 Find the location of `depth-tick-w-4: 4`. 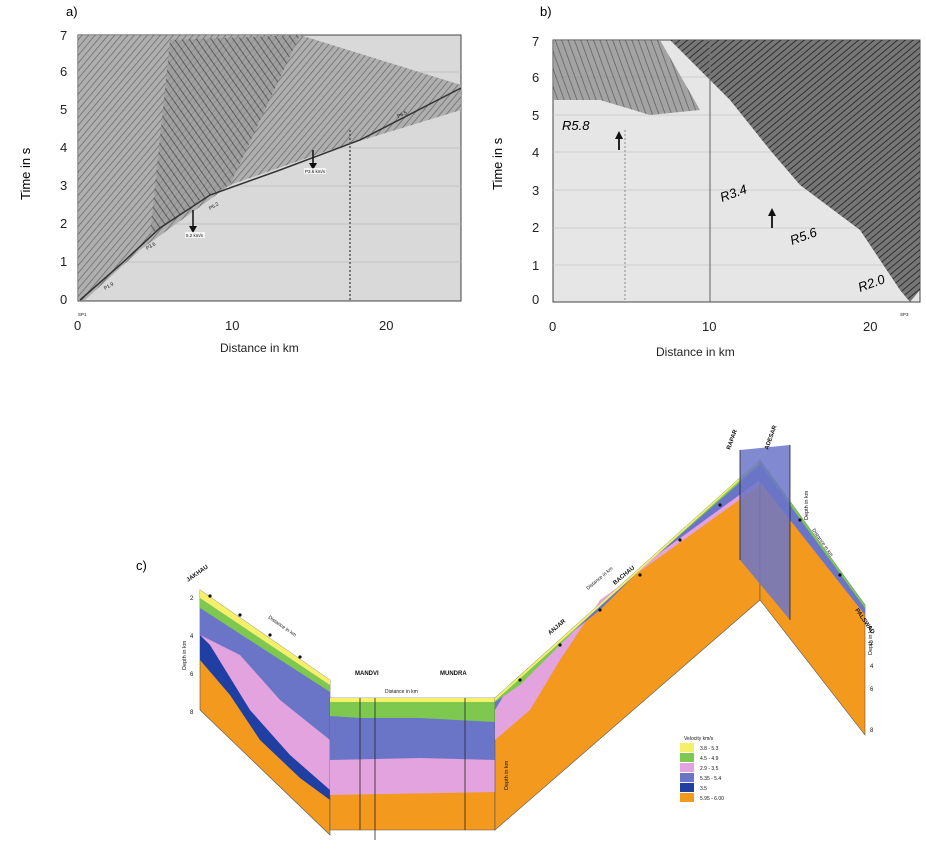

depth-tick-w-4: 4 is located at coordinates (192, 637).